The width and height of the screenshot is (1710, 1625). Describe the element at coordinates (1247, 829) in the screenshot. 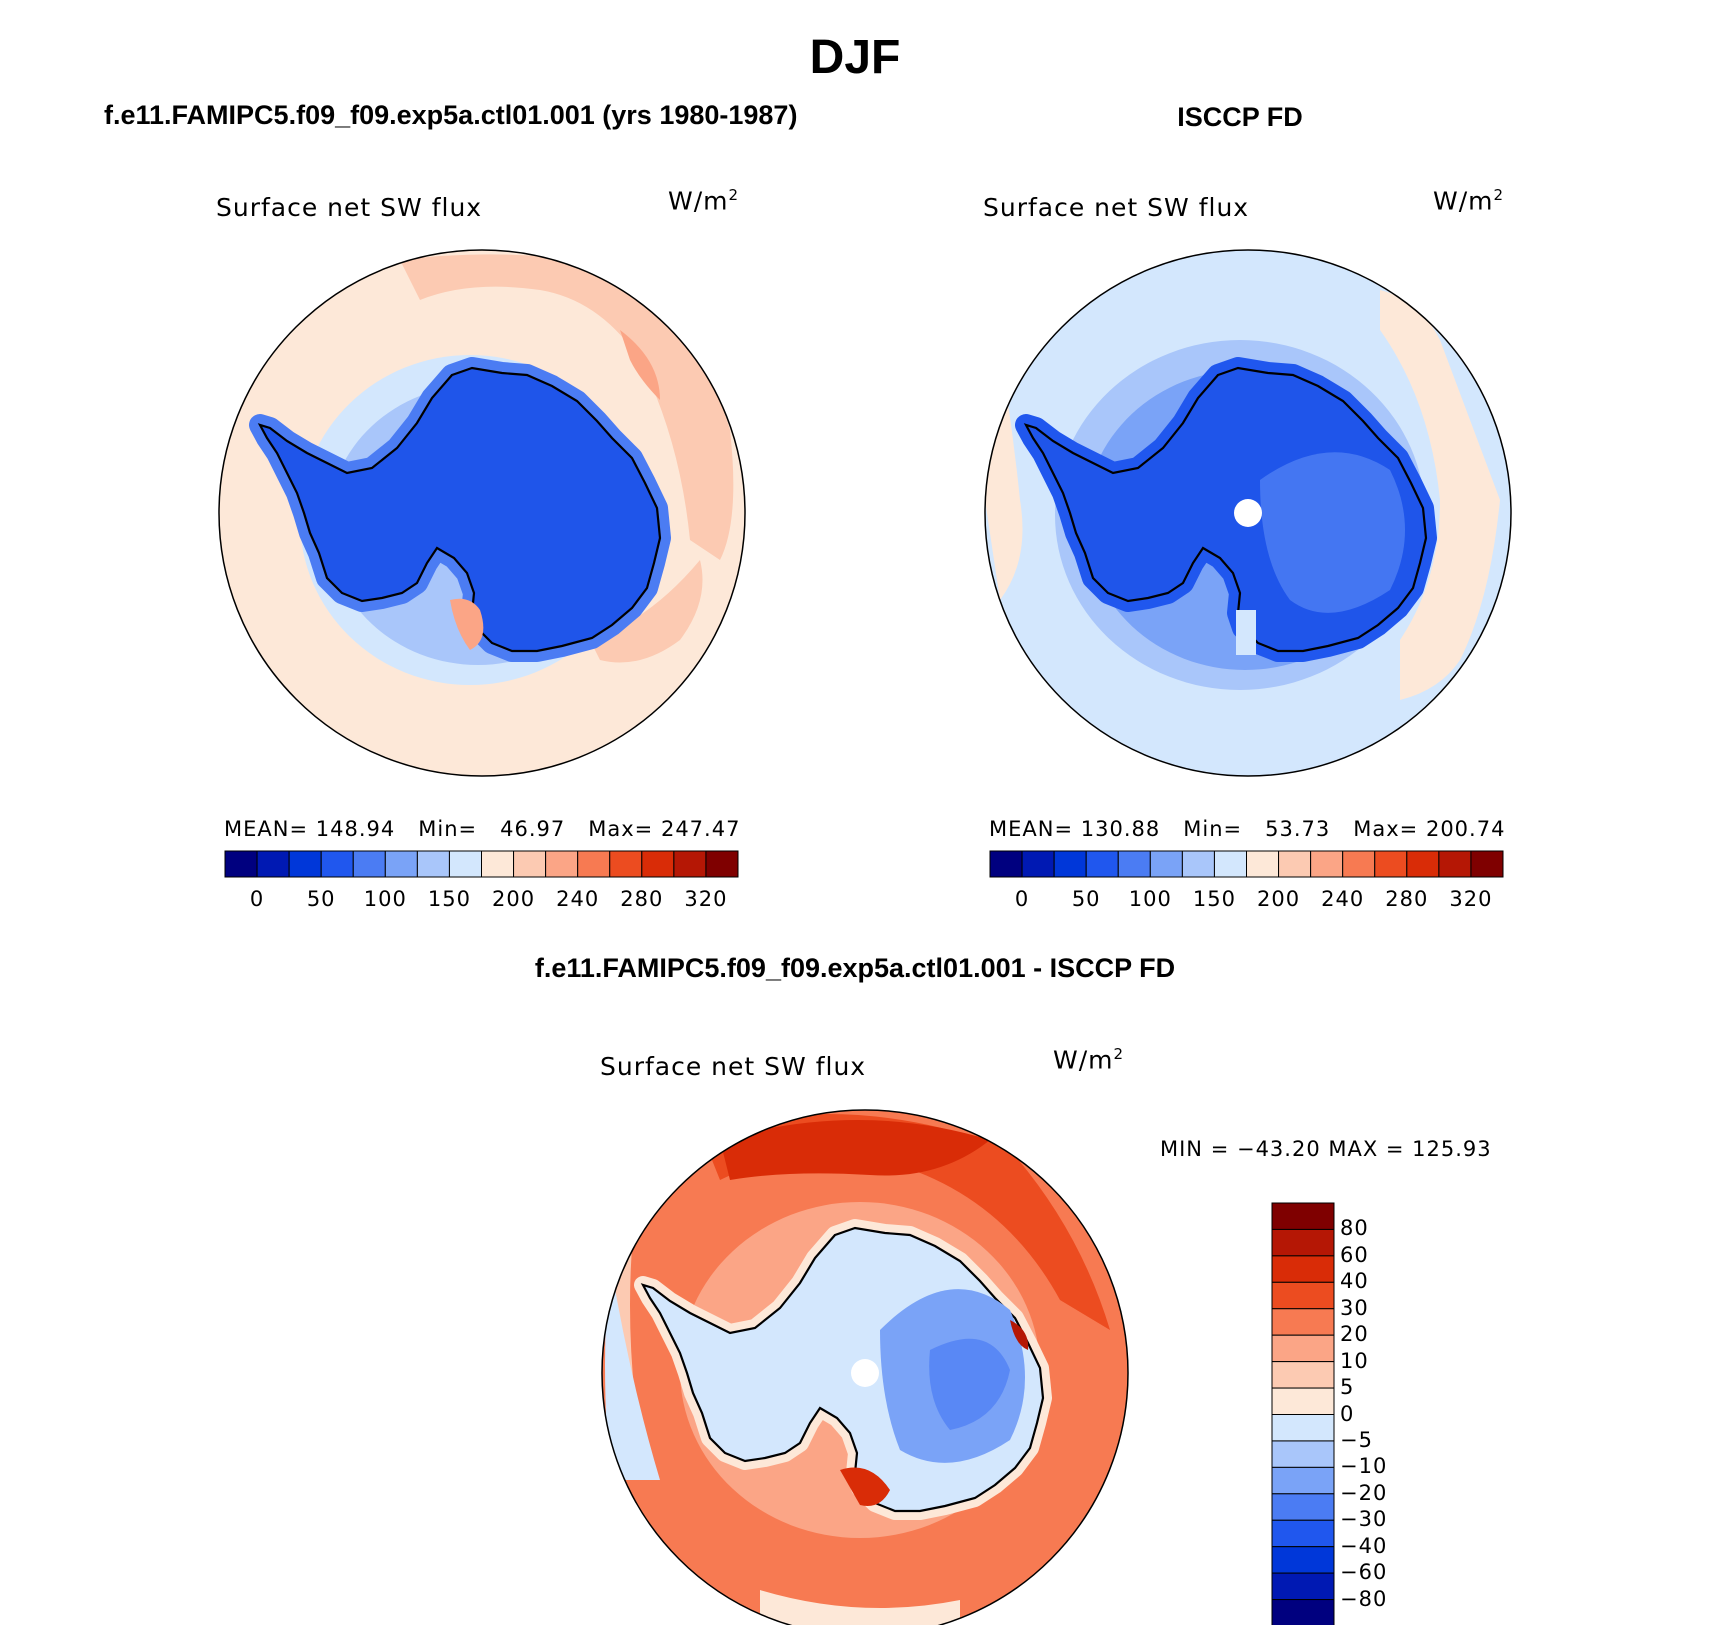

I see `panel2-stats: MEAN= 130.88 Min= 53.73 Max= 200.74` at that location.